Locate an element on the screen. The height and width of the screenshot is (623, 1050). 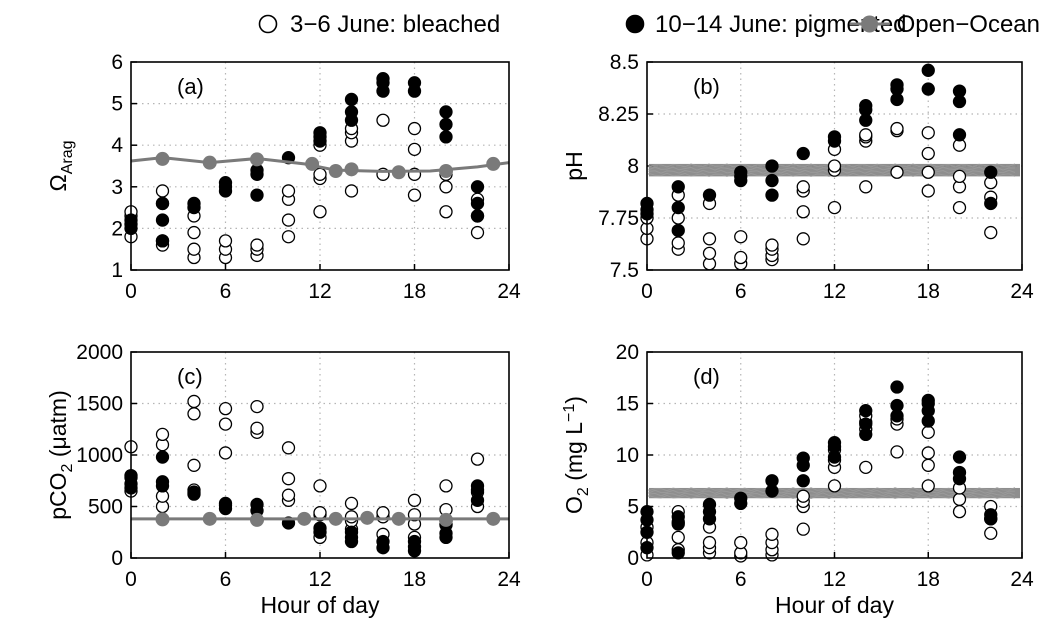
panel-d-xlabel: Hour of day is located at coordinates (834, 605).